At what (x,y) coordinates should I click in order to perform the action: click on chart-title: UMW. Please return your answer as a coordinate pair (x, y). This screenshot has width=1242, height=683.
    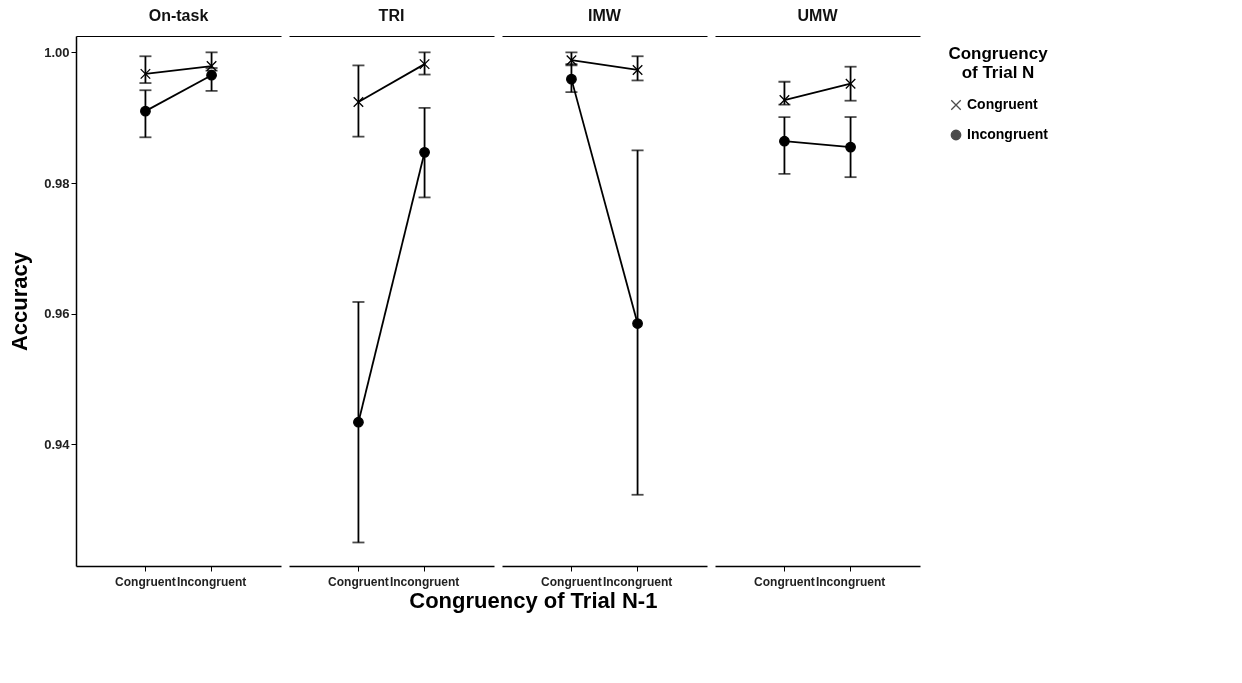
    Looking at the image, I should click on (818, 15).